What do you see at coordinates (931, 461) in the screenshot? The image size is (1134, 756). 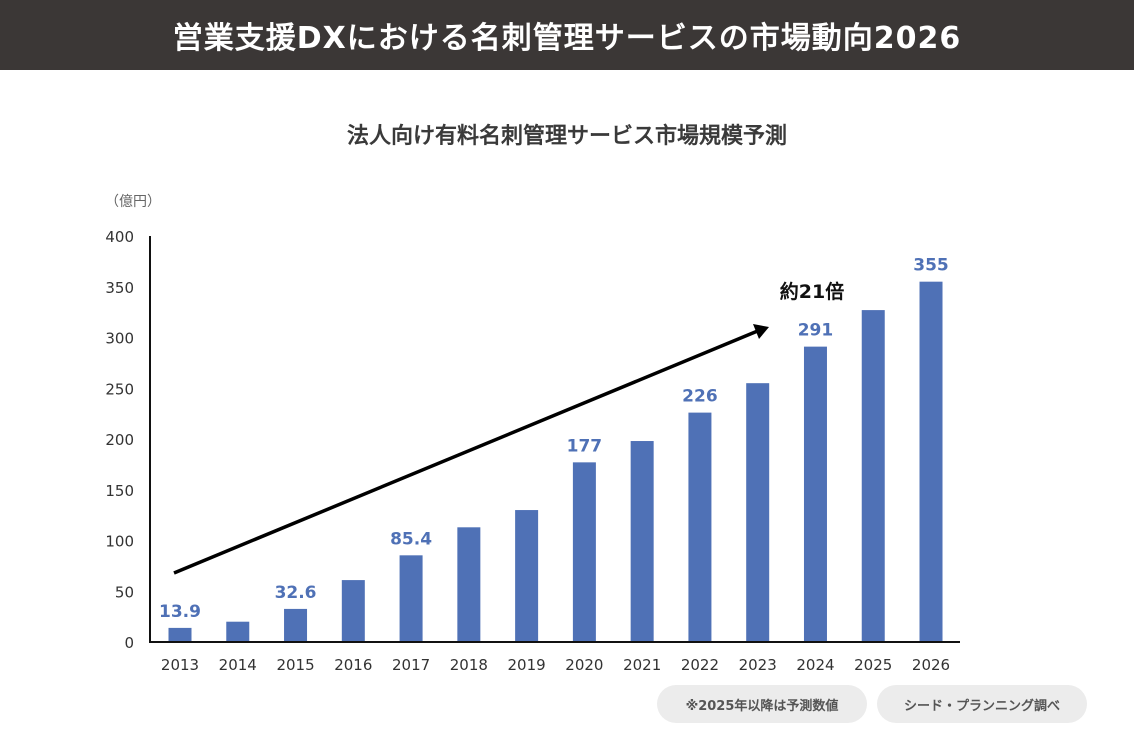 I see `bar-2026` at bounding box center [931, 461].